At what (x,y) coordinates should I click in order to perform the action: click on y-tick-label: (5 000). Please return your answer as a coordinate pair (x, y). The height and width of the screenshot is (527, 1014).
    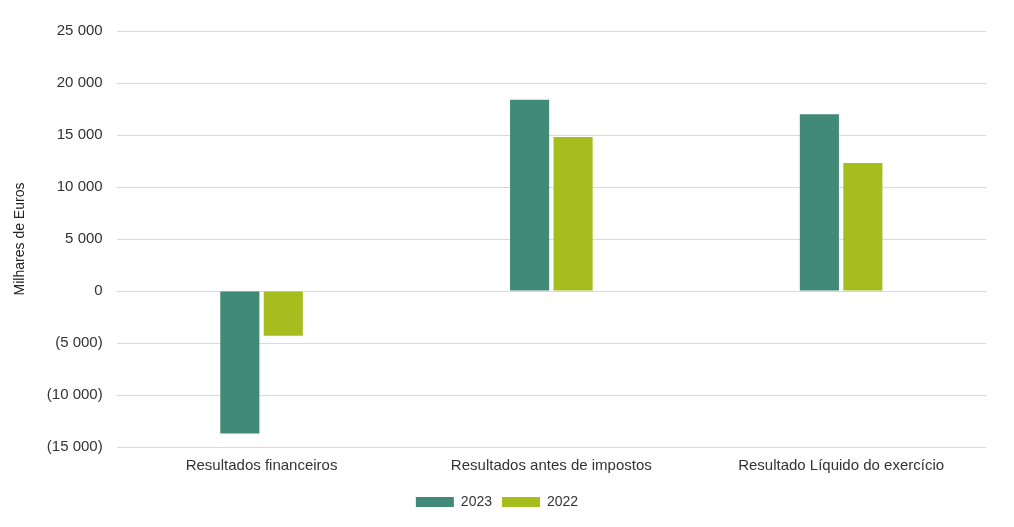
    Looking at the image, I should click on (79, 342).